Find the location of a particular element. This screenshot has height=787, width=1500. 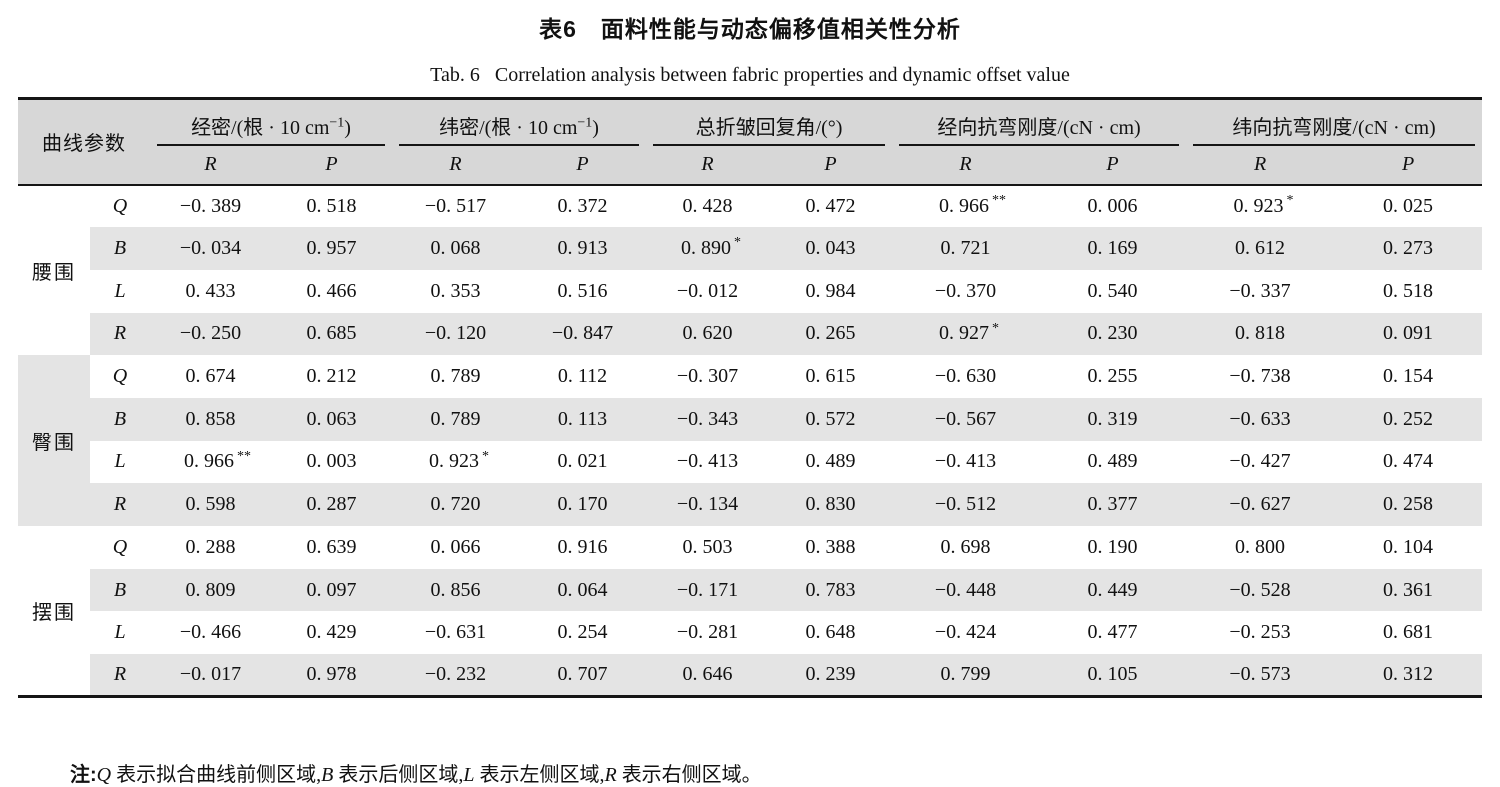

value-cell: 0. 068 is located at coordinates (456, 248).